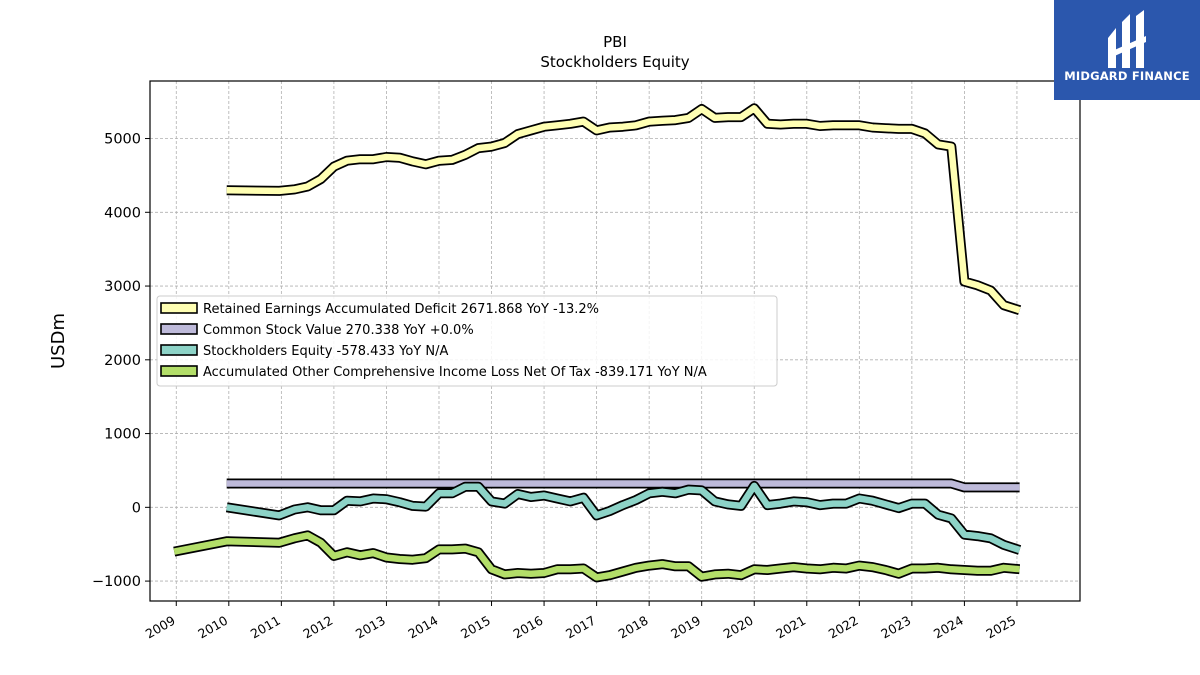 This screenshot has width=1200, height=675. What do you see at coordinates (160, 627) in the screenshot?
I see `x-tick-label: 2009` at bounding box center [160, 627].